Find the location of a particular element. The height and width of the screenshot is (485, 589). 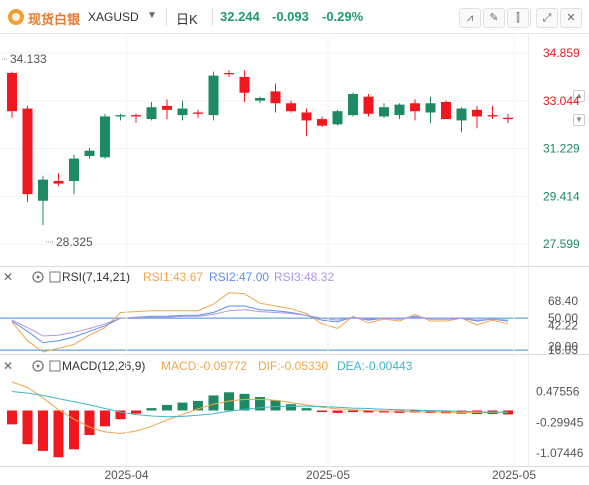

price-tick-label: 29.414 is located at coordinates (561, 196).